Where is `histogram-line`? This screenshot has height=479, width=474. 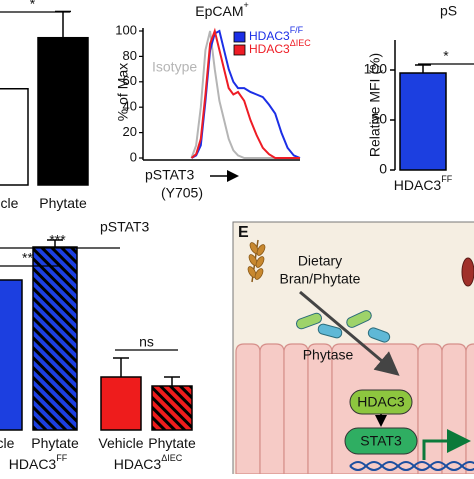
histogram-line is located at coordinates (245, 93).